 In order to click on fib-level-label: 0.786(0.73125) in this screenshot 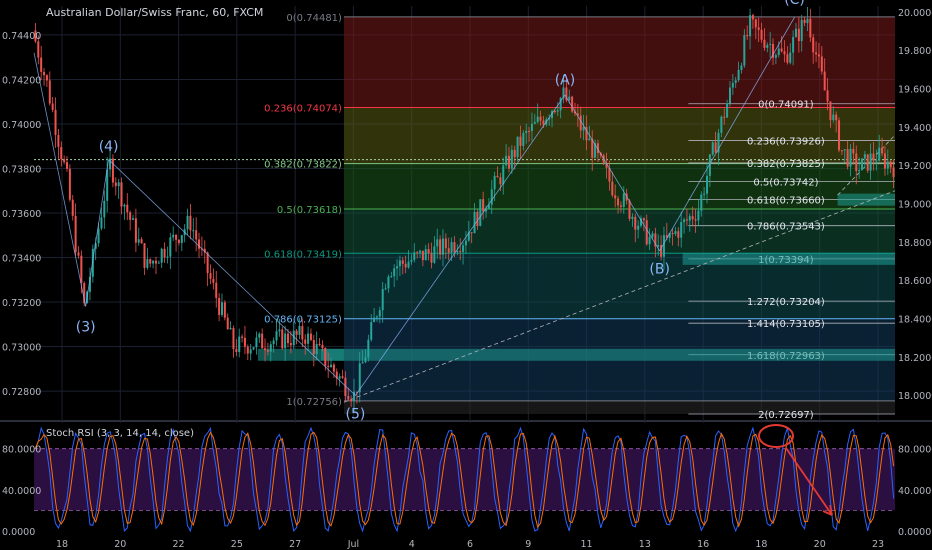, I will do `click(303, 320)`.